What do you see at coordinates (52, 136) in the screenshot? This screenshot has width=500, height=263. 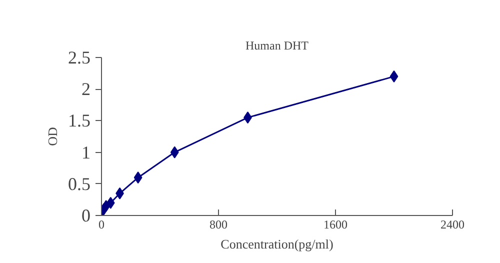 I see `y-axis-title: OD` at bounding box center [52, 136].